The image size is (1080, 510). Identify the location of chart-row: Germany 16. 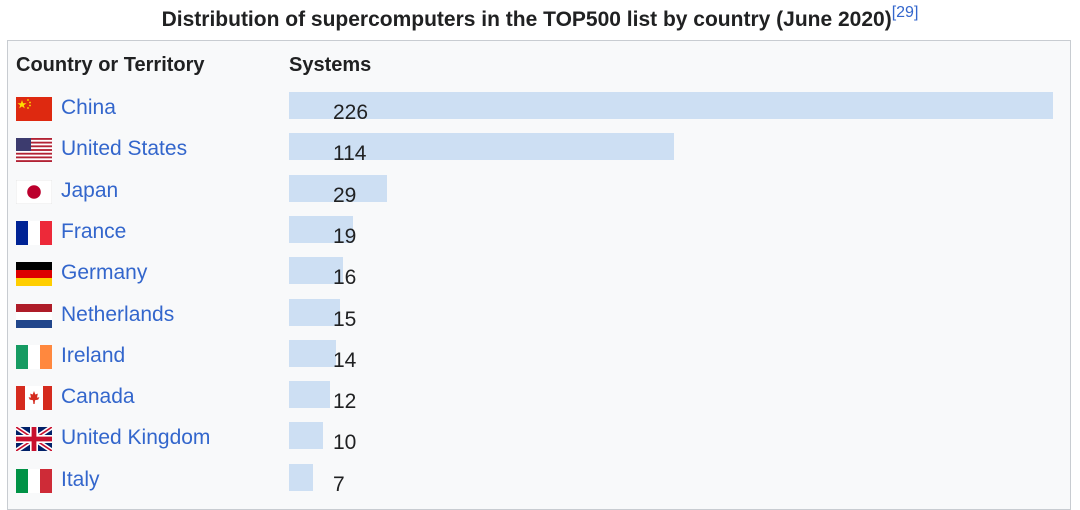
(540, 274).